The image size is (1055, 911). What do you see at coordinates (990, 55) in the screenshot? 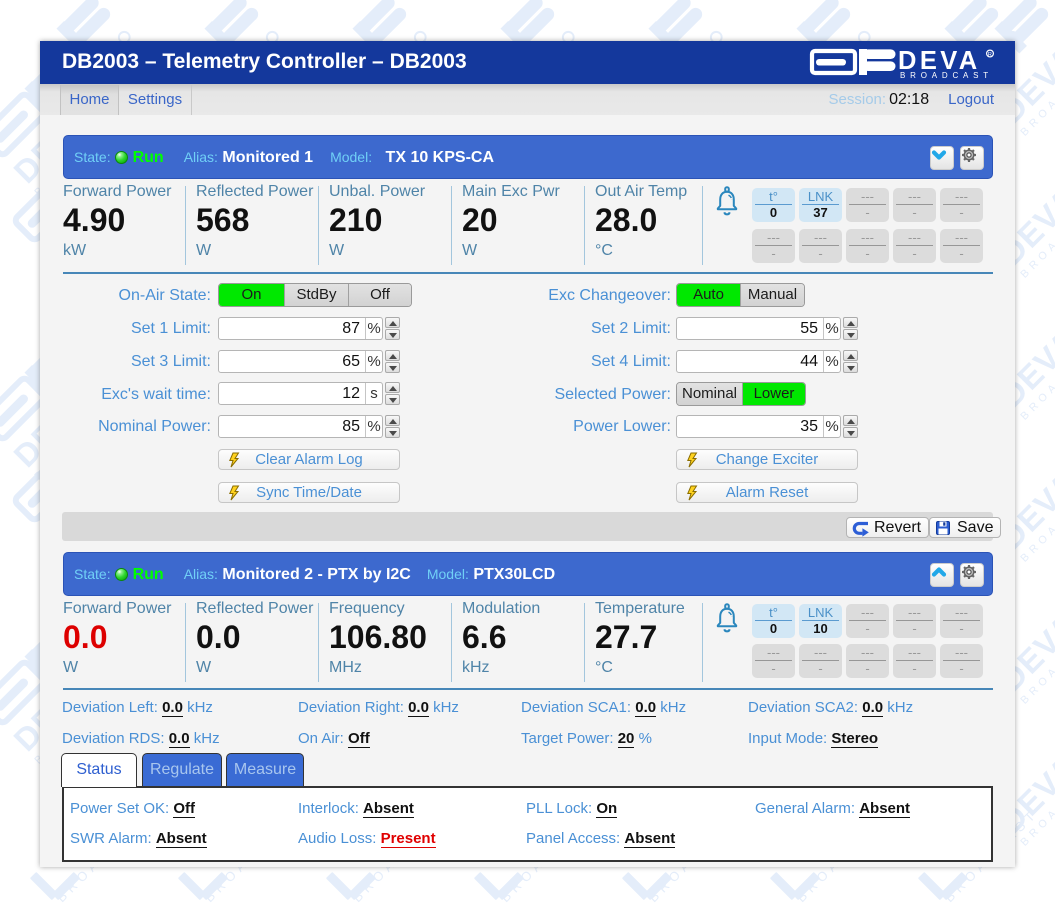
I see `svg-text: R` at bounding box center [990, 55].